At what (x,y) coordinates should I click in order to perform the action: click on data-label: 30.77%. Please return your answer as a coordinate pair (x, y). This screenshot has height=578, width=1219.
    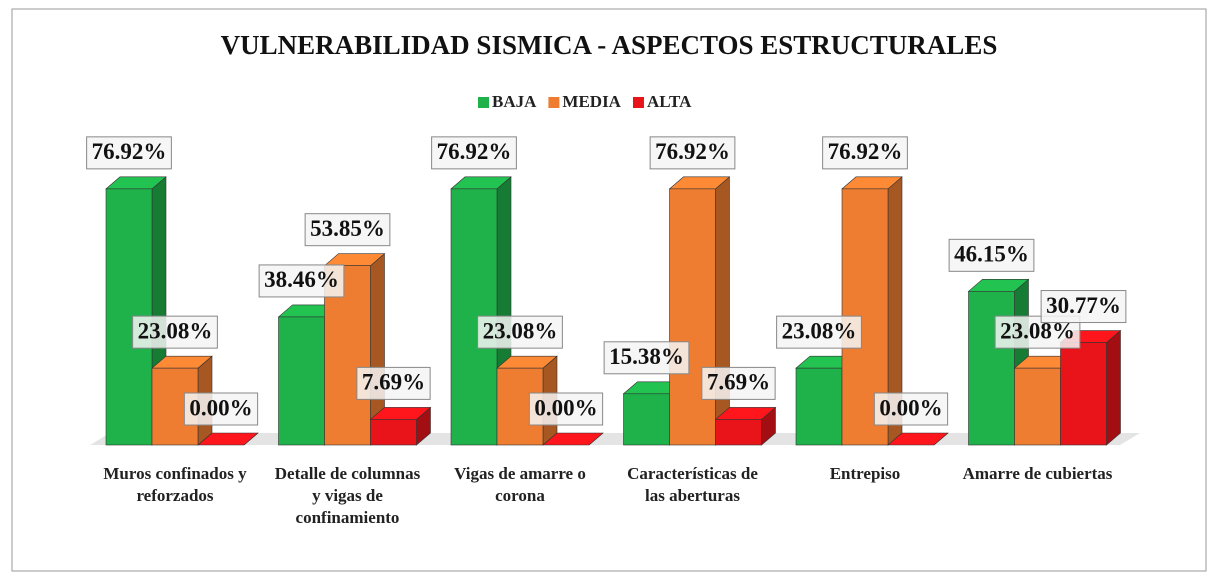
    Looking at the image, I should click on (1083, 305).